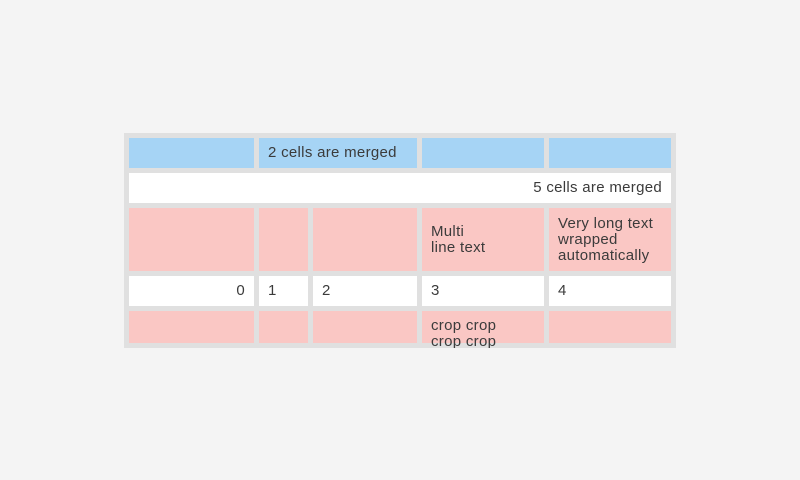 This screenshot has height=480, width=800. Describe the element at coordinates (191, 291) in the screenshot. I see `cell-num-0: 0` at that location.